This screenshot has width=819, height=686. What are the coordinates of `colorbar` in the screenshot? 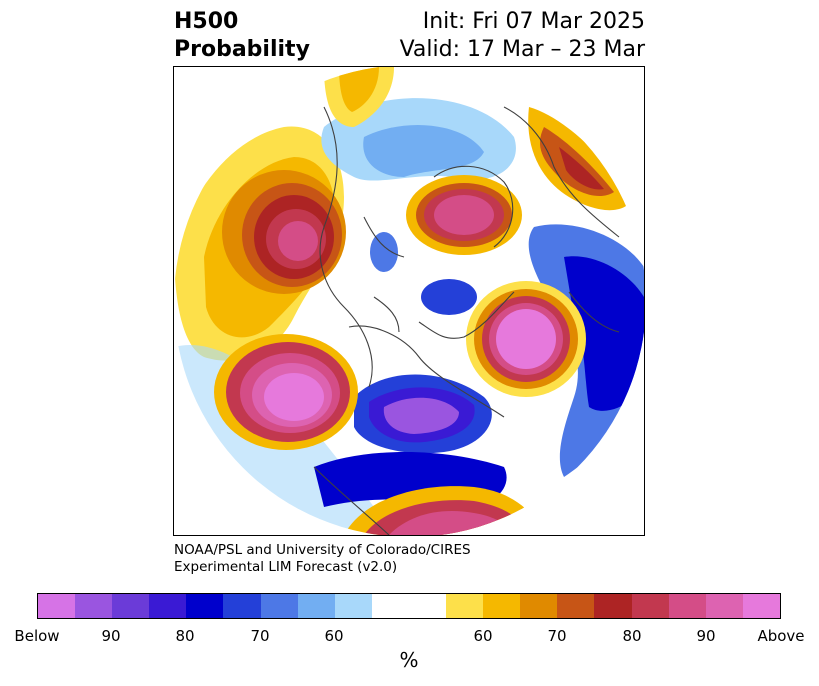 It's located at (409, 606).